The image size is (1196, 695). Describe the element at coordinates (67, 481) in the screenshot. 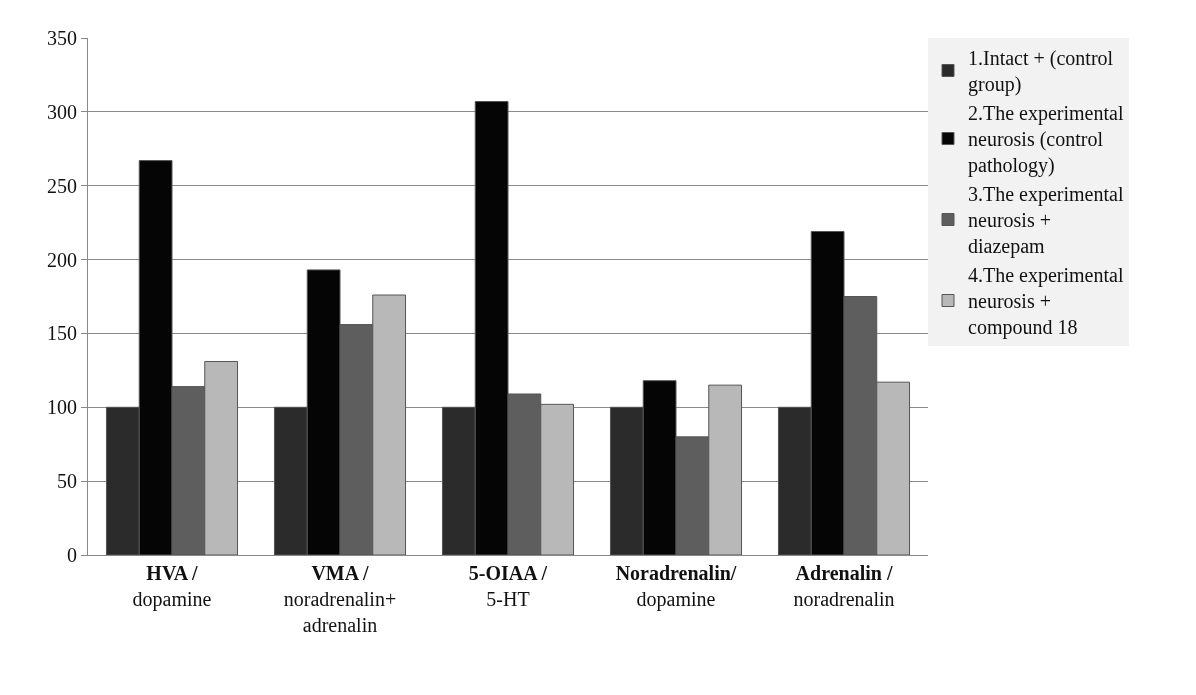

I see `y-tick-label: 50` at that location.